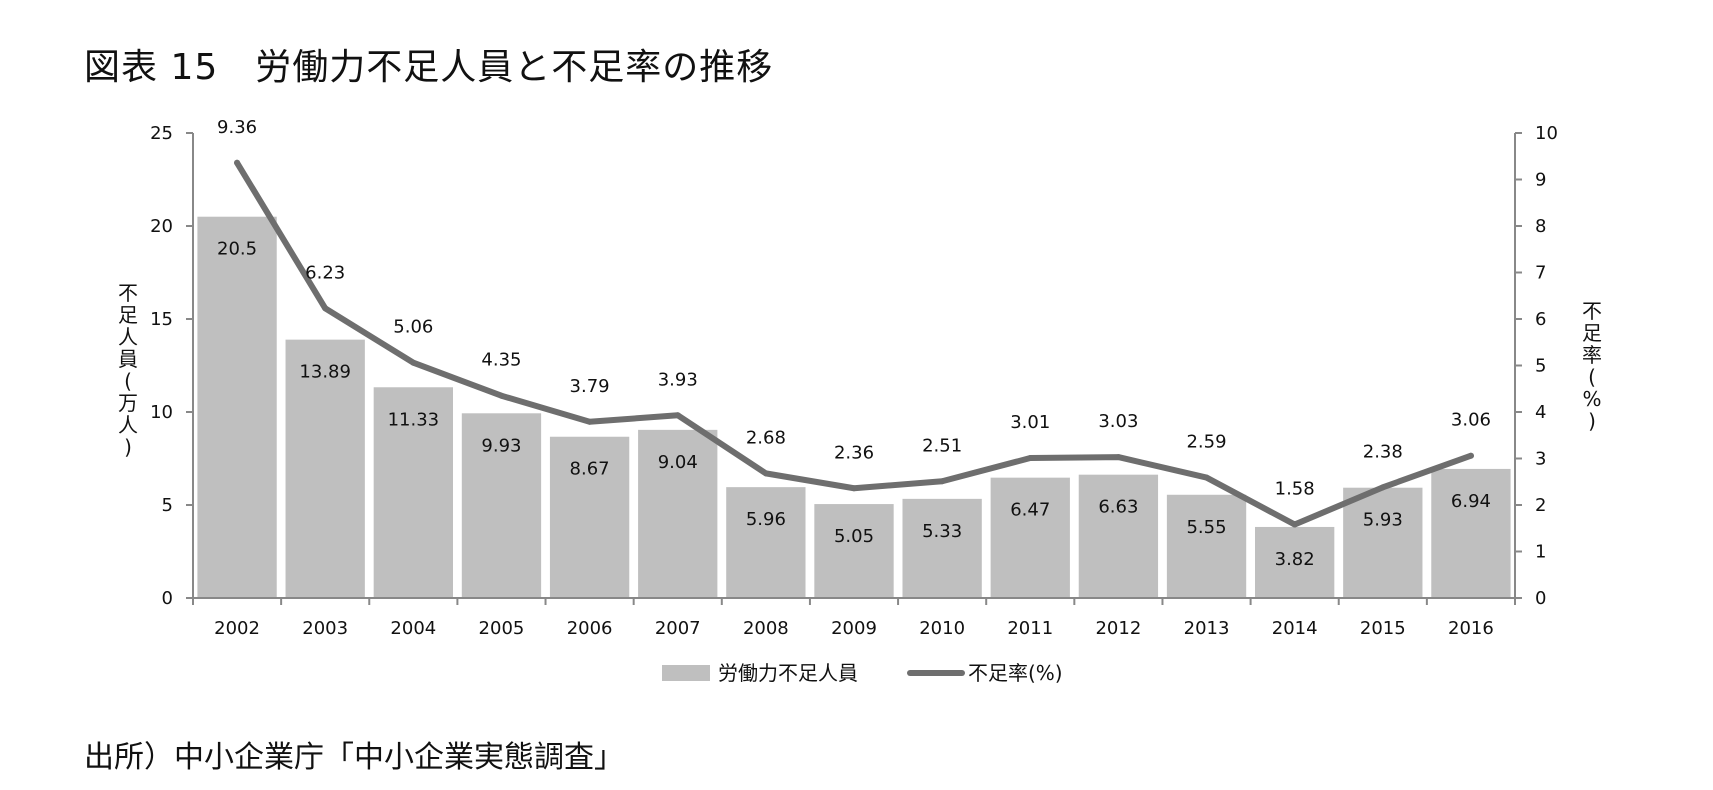 Image resolution: width=1713 pixels, height=790 pixels. I want to click on y-tick-label-left: 25, so click(161, 133).